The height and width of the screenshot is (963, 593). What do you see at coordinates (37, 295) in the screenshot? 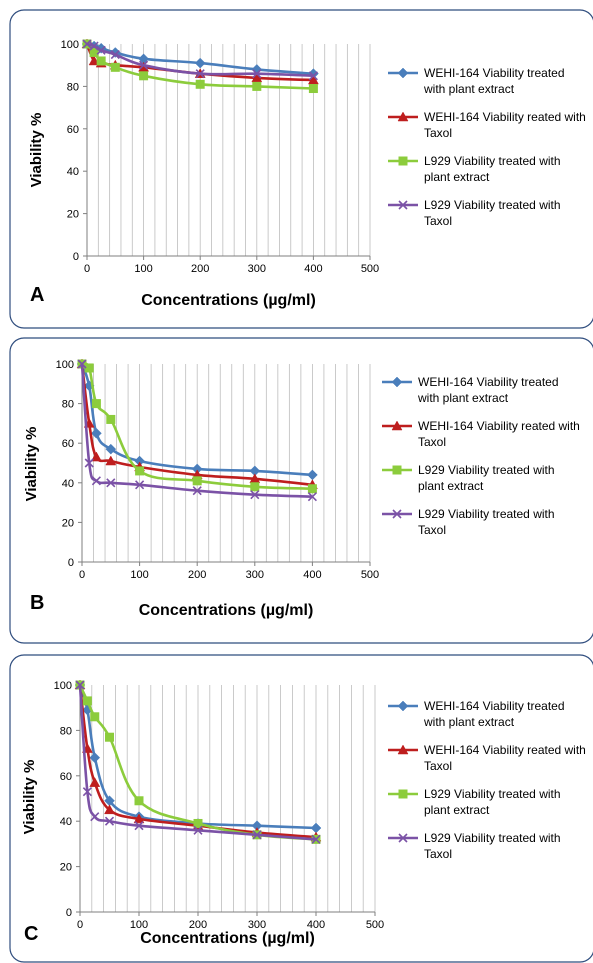
I see `panel-letter: A` at bounding box center [37, 295].